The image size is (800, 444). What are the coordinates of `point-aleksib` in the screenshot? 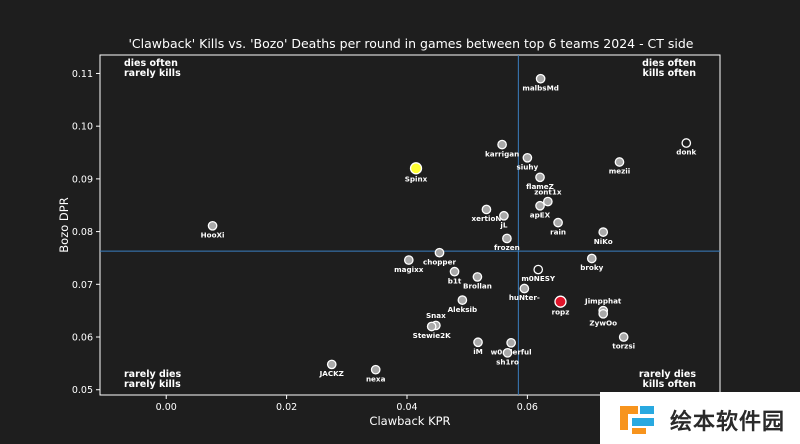 It's located at (462, 300).